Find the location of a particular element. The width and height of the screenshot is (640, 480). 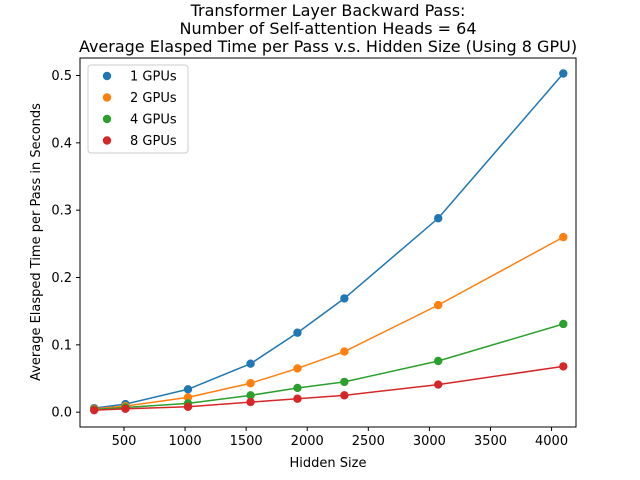

x-tick-label: 500 is located at coordinates (124, 441).